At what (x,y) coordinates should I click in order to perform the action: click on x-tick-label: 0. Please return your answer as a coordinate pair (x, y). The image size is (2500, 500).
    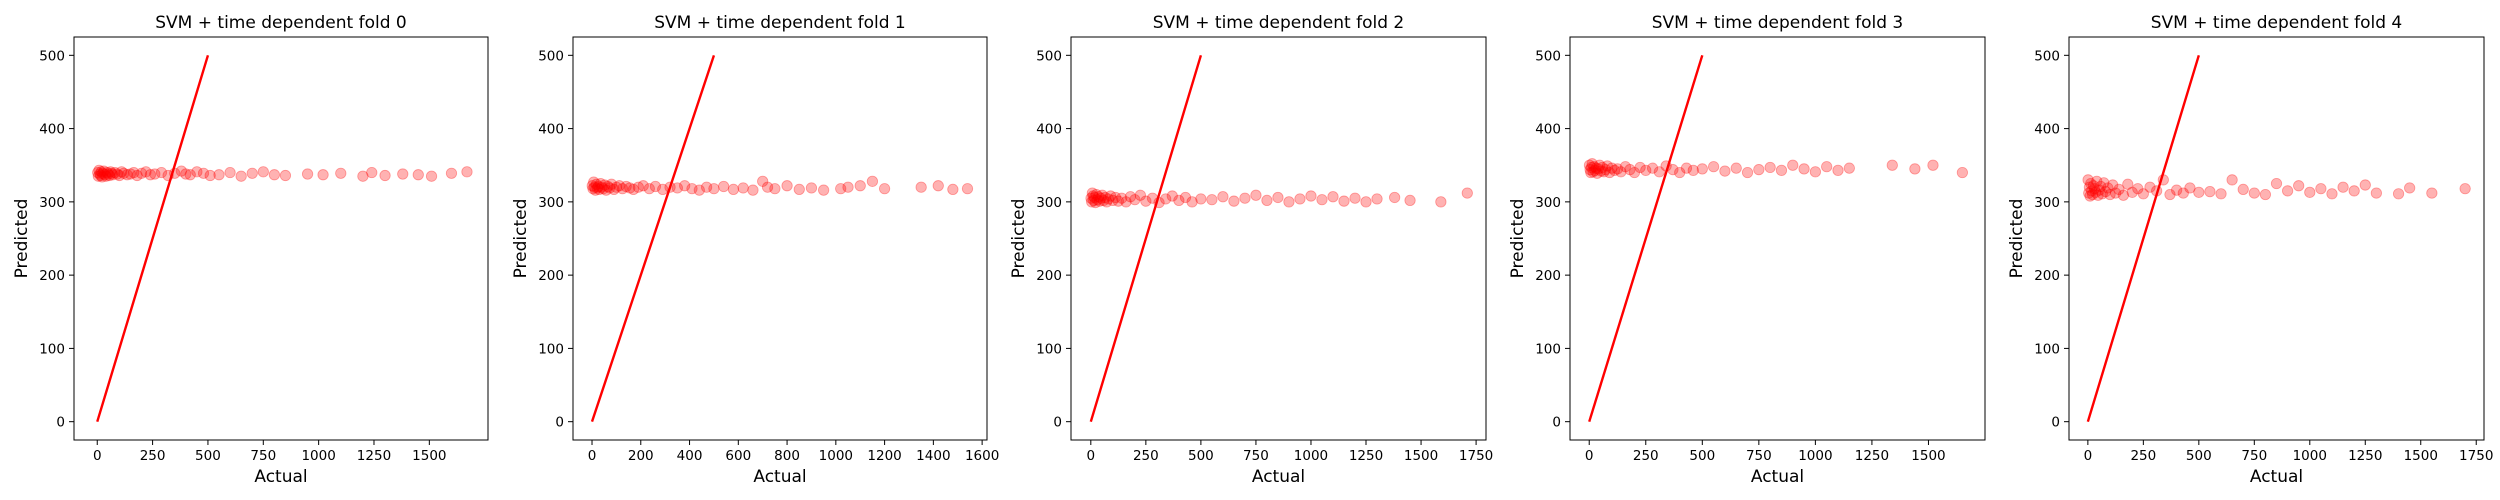
    Looking at the image, I should click on (1589, 456).